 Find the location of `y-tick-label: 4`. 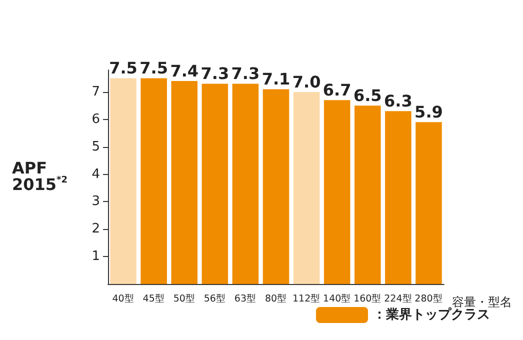

y-tick-label: 4 is located at coordinates (96, 174).